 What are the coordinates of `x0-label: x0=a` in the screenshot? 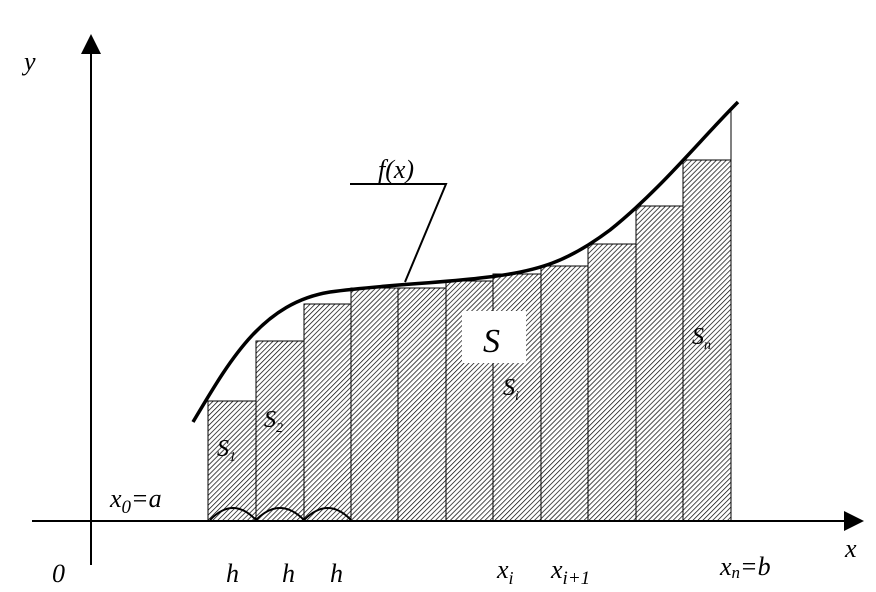 It's located at (135, 501).